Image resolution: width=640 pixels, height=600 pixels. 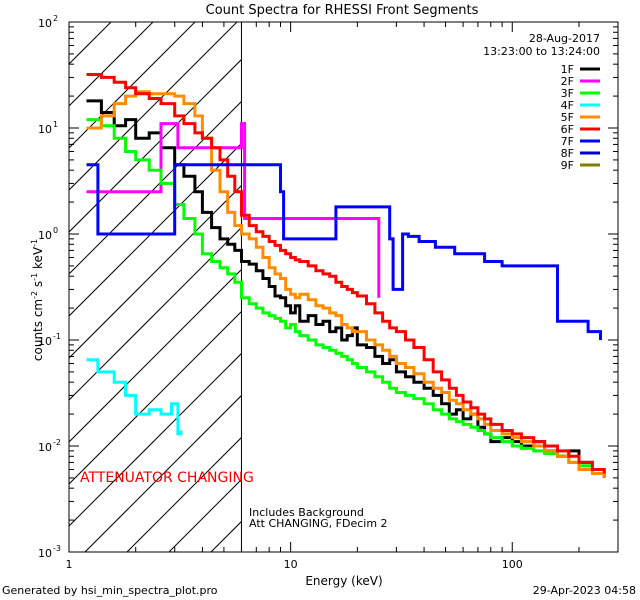 I want to click on chart-title: Count Spectra for RHESSI Front Segments, so click(x=342, y=10).